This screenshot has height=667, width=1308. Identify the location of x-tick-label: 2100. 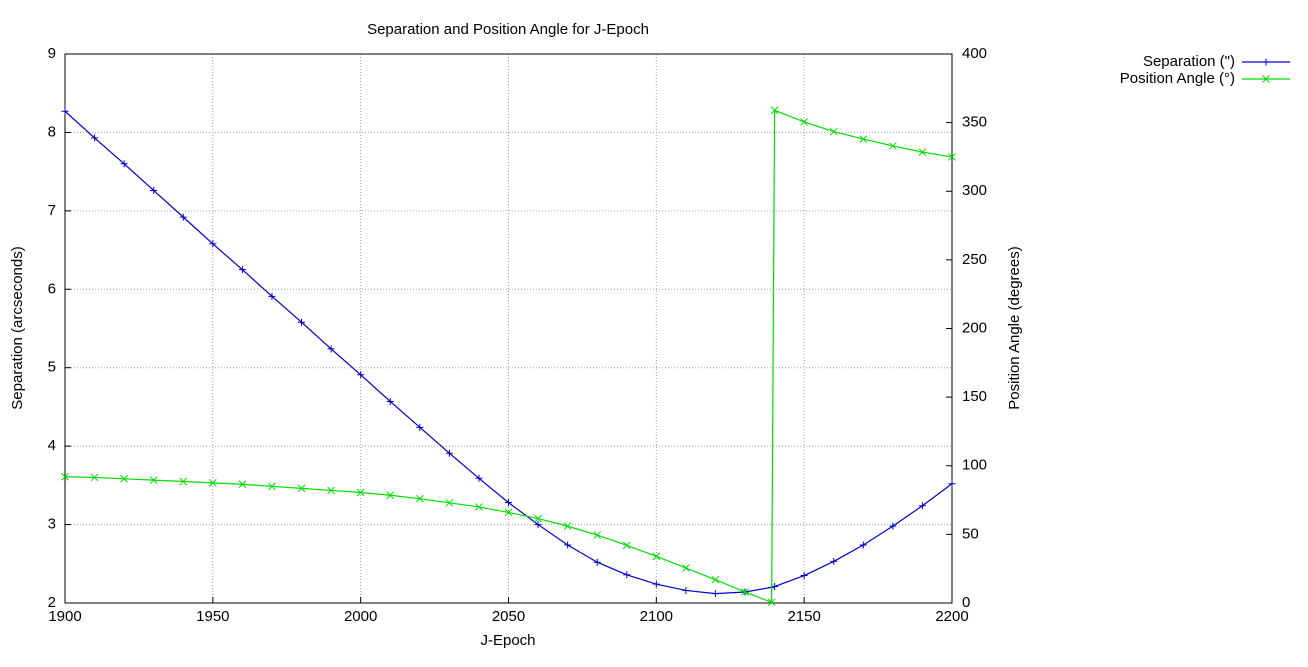
(656, 616).